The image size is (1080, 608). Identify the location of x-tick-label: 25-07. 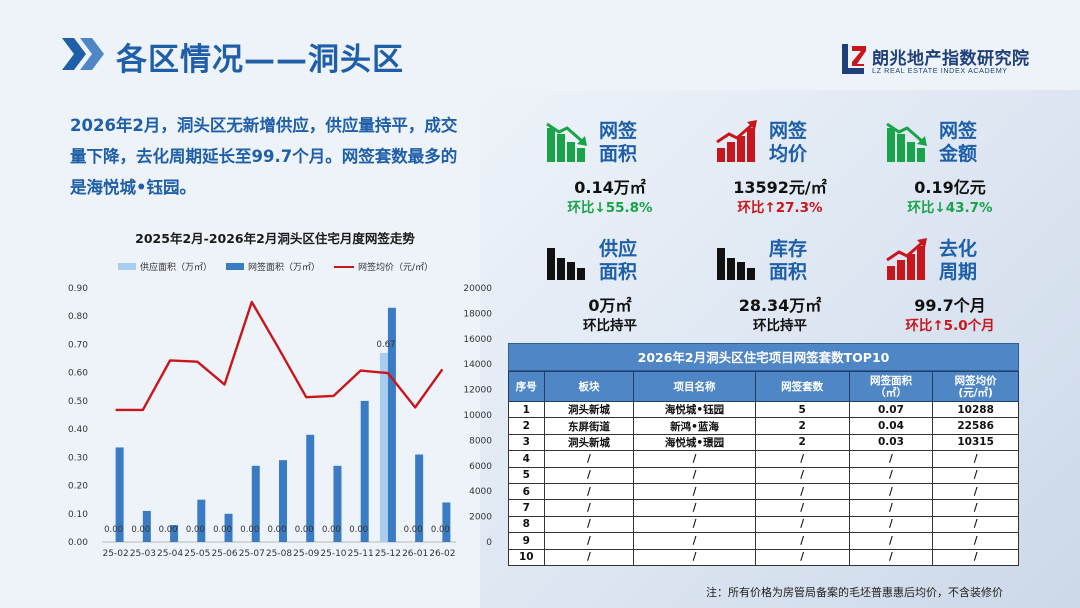
(252, 554).